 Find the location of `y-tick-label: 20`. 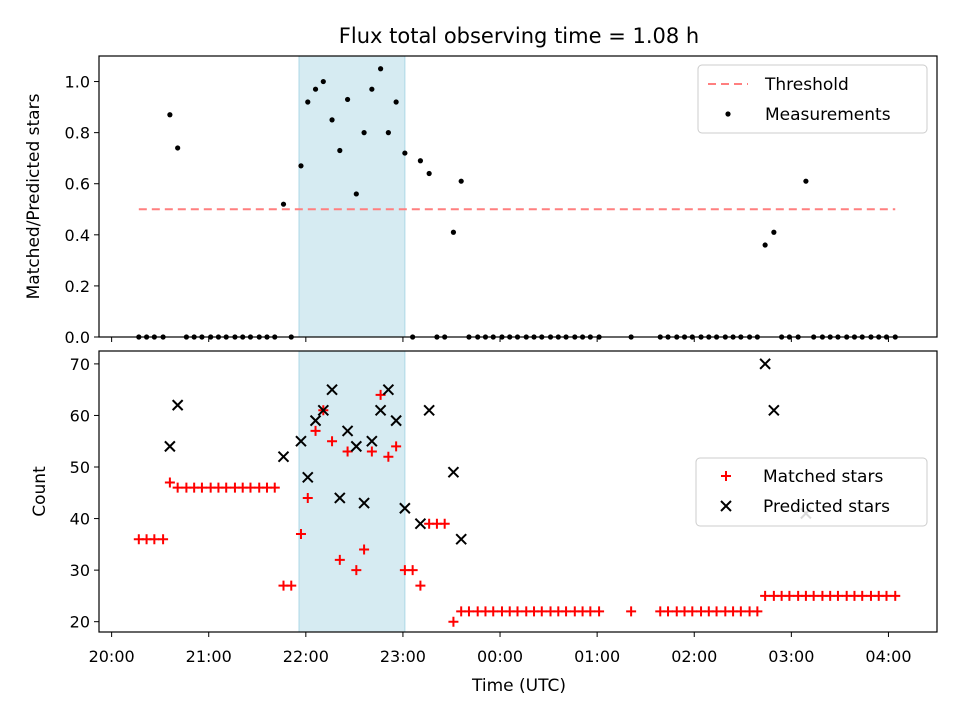

y-tick-label: 20 is located at coordinates (80, 622).